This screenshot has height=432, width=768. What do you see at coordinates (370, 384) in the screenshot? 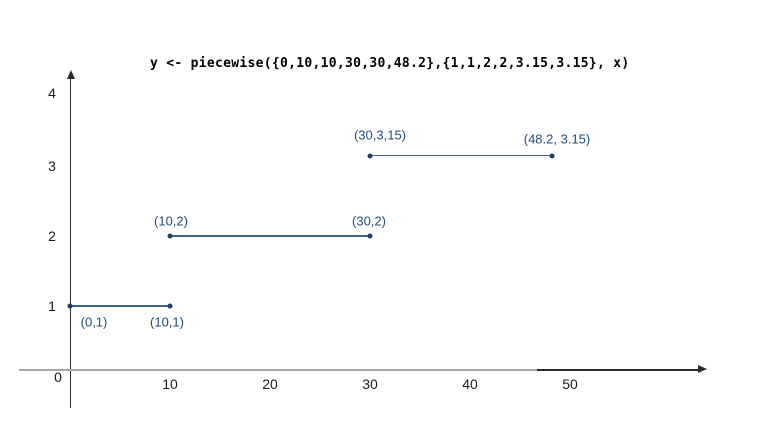
I see `x-tick-label: 30` at bounding box center [370, 384].